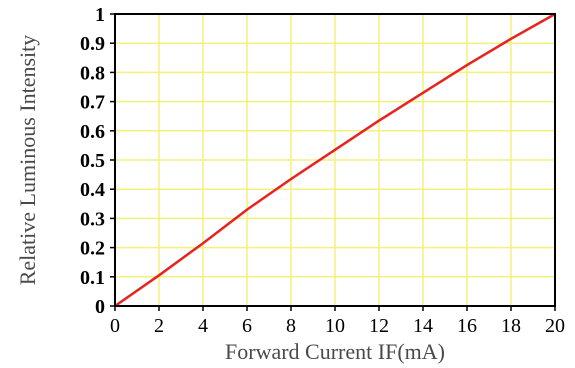 This screenshot has height=368, width=575. What do you see at coordinates (92, 219) in the screenshot?
I see `y-tick-label: 0.3` at bounding box center [92, 219].